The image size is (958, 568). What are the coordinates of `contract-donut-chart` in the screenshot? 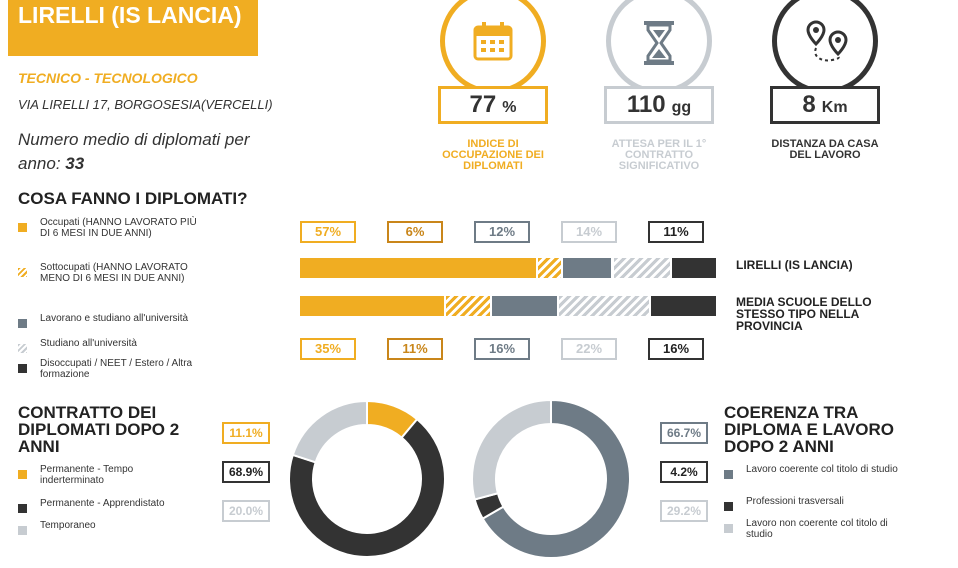 It's located at (367, 478).